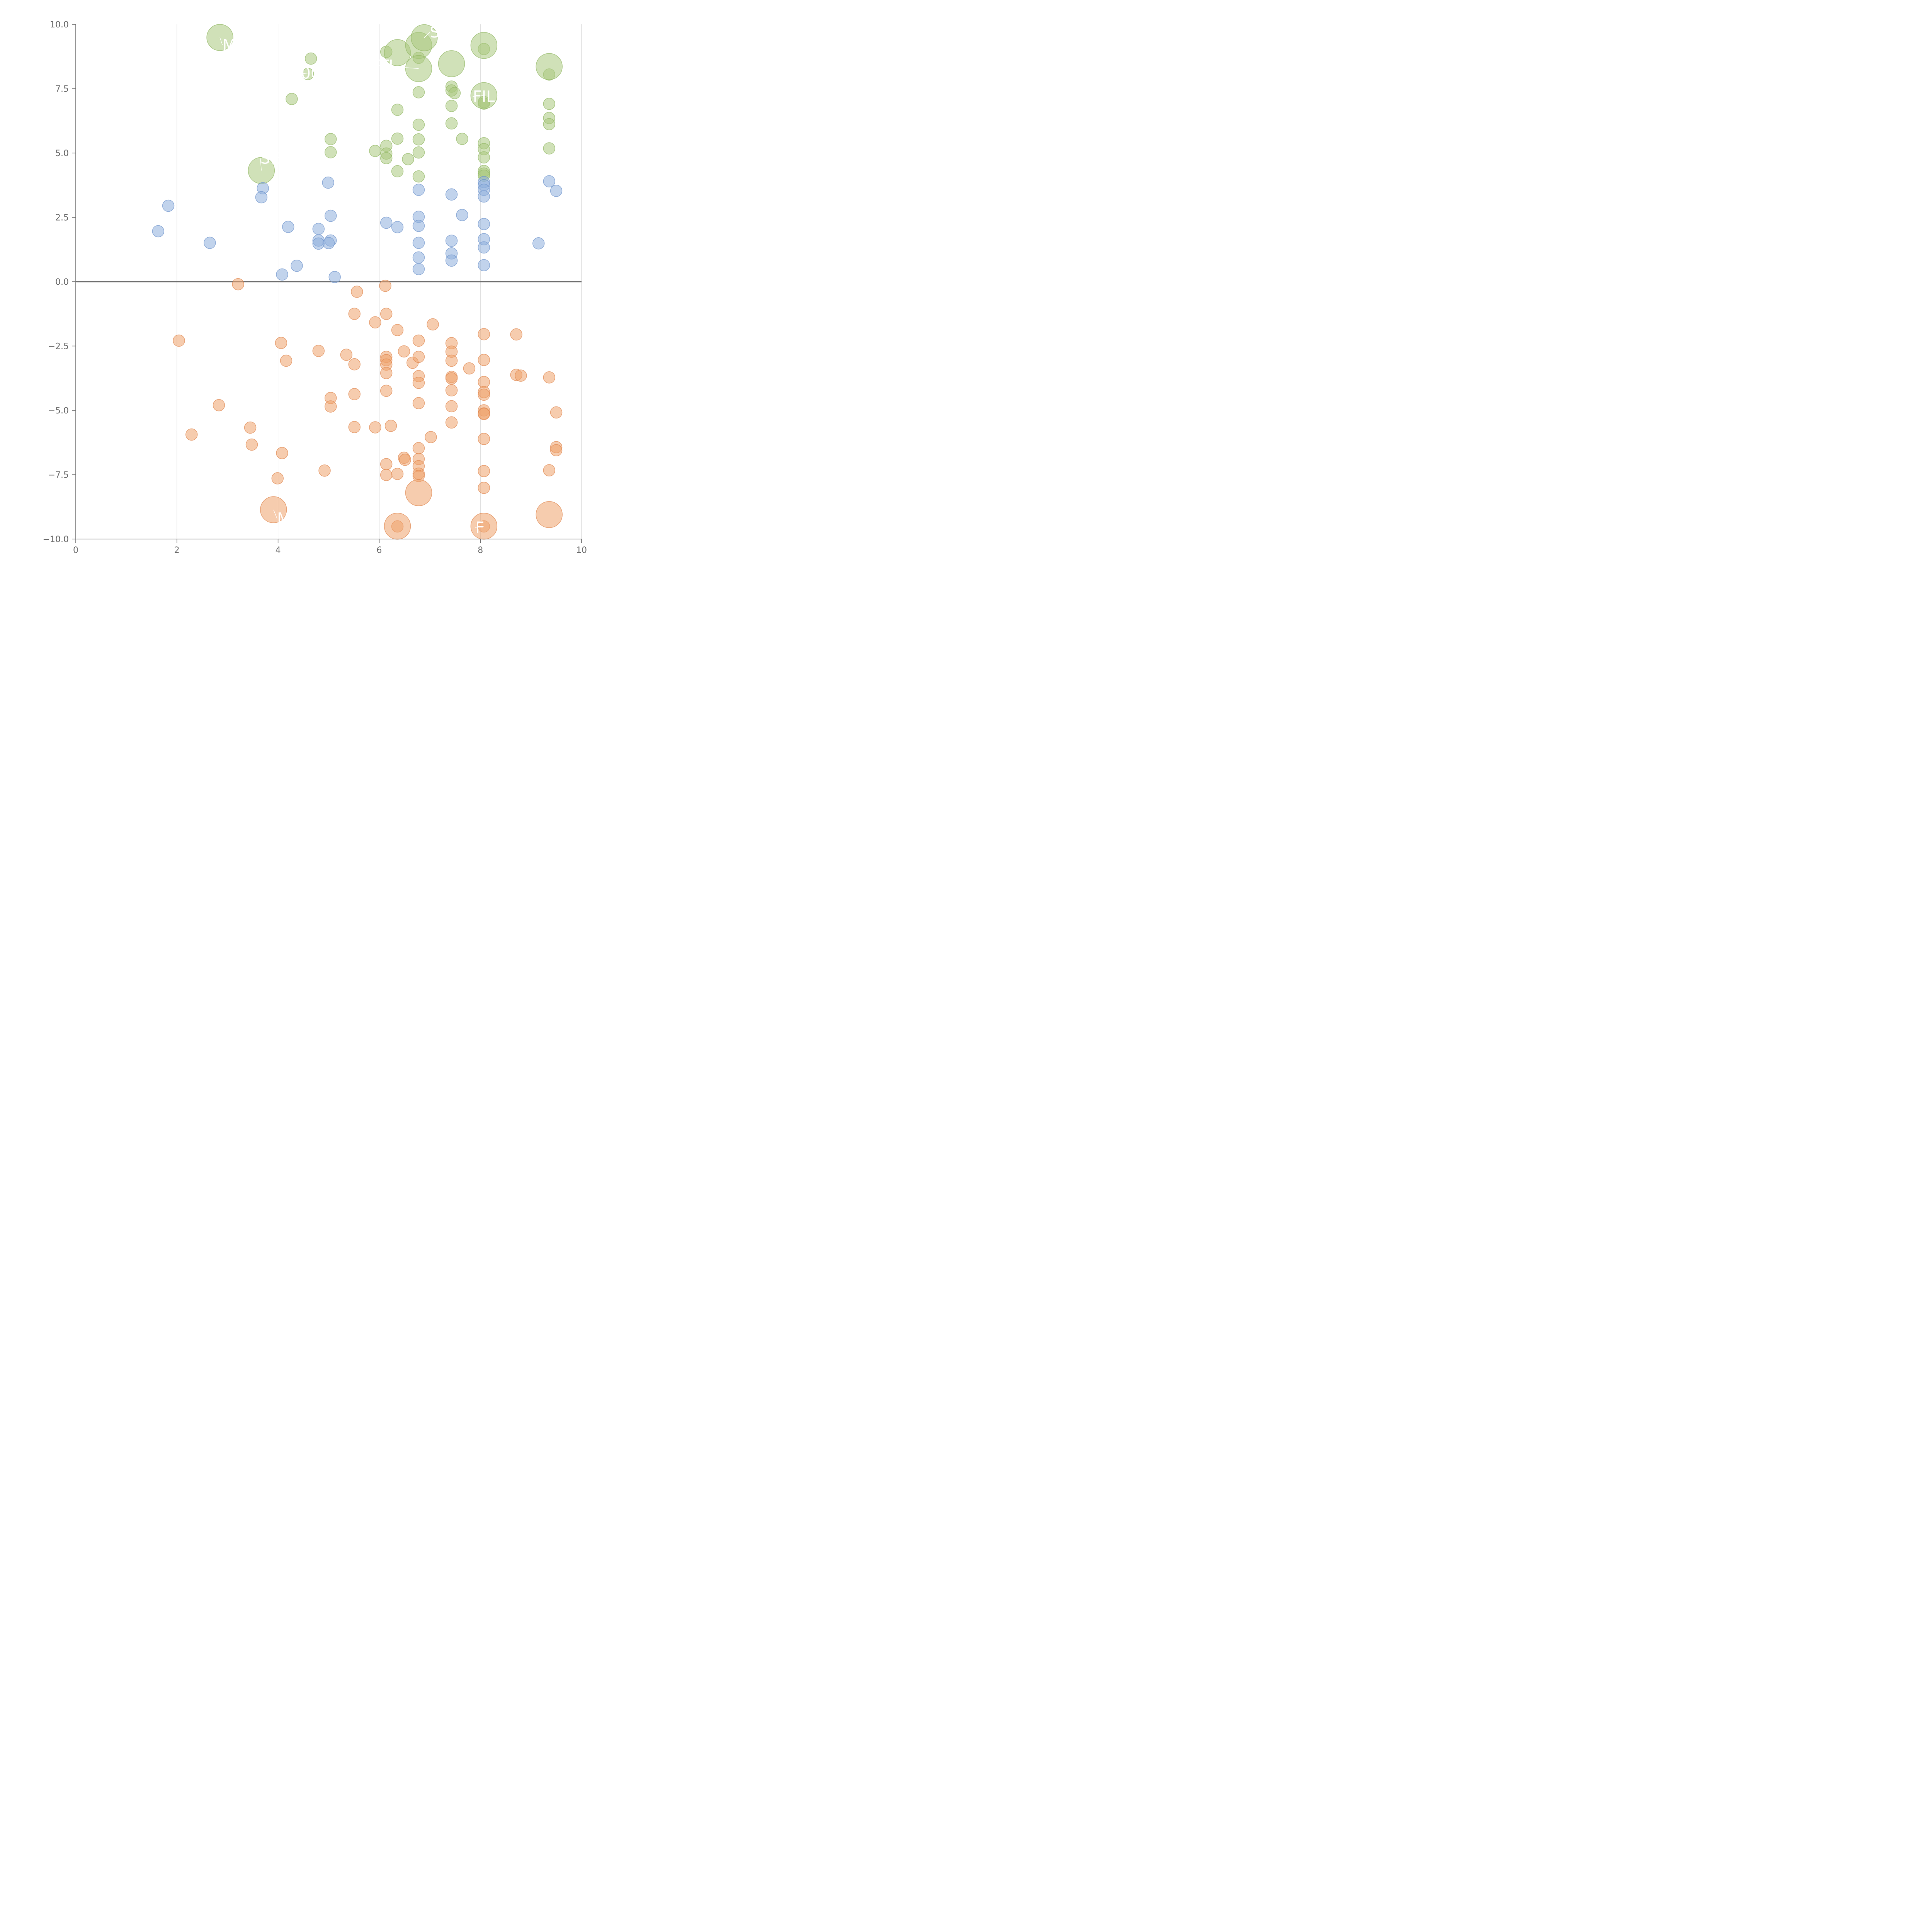 Image resolution: width=1932 pixels, height=1932 pixels. Describe the element at coordinates (62, 90) in the screenshot. I see `y-tick-label: 7.5` at that location.